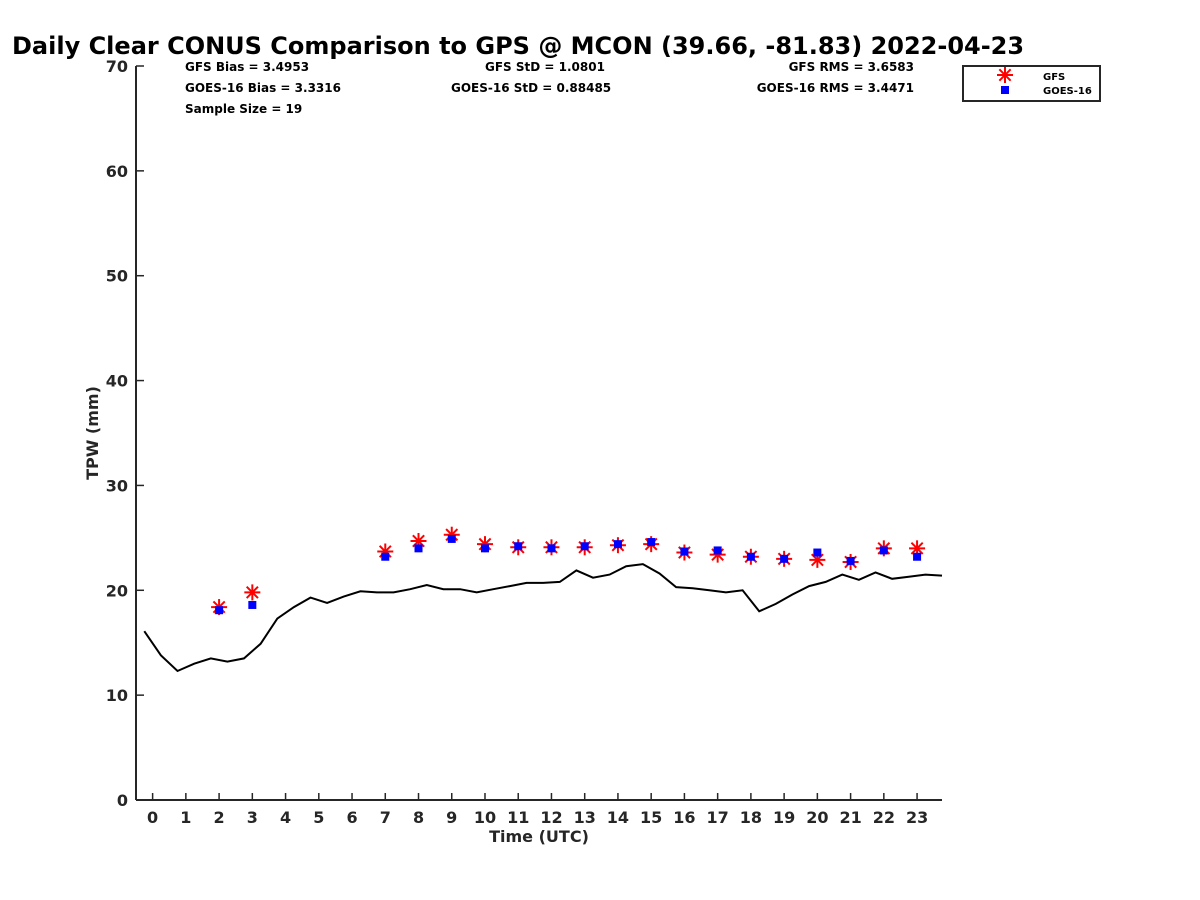 The image size is (1200, 900). What do you see at coordinates (917, 817) in the screenshot?
I see `x-tick-label: 23` at bounding box center [917, 817].